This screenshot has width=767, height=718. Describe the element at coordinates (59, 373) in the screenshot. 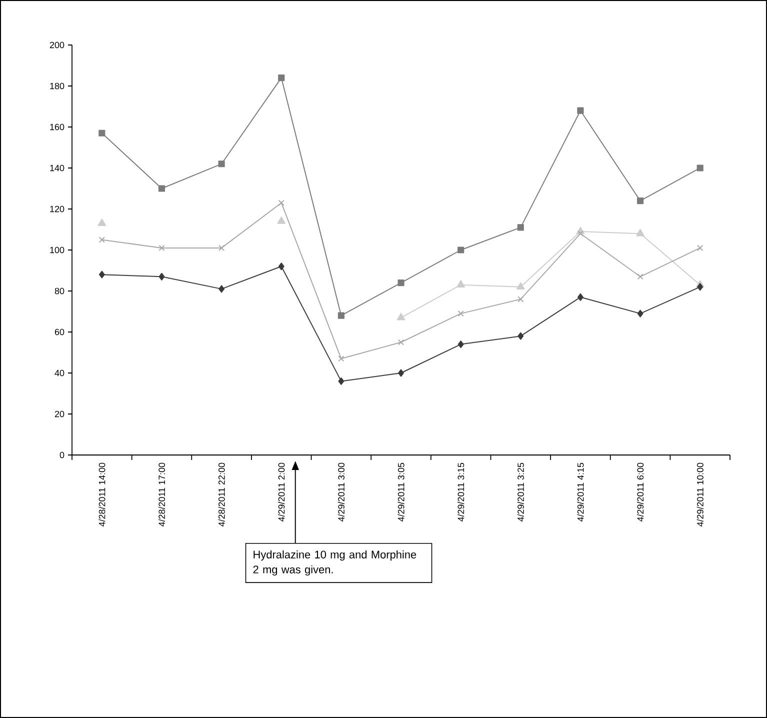

I see `y-tick-label: 40` at that location.